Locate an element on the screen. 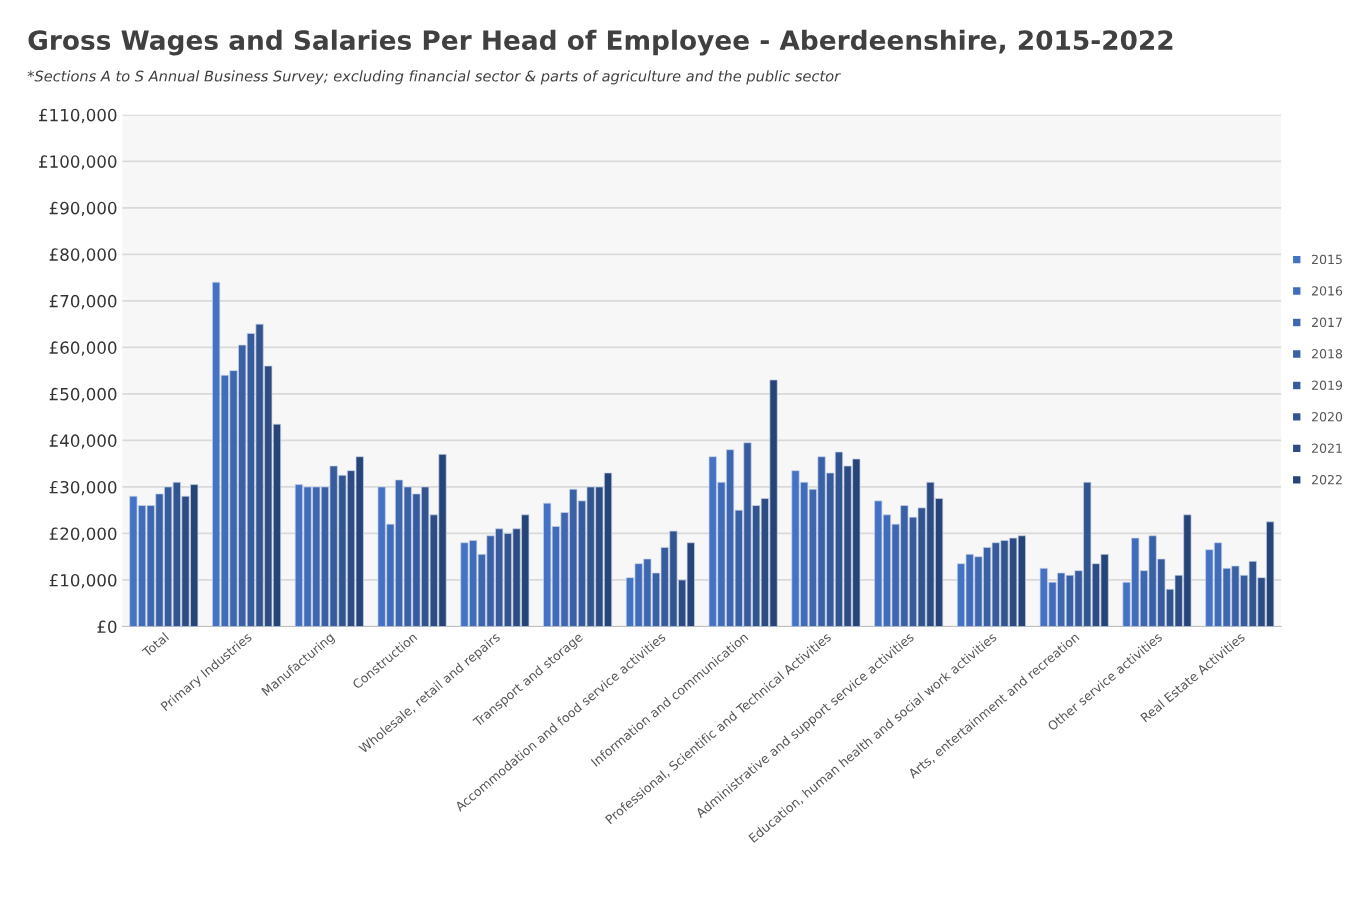  y-tick-label: £40,000 is located at coordinates (83, 441).